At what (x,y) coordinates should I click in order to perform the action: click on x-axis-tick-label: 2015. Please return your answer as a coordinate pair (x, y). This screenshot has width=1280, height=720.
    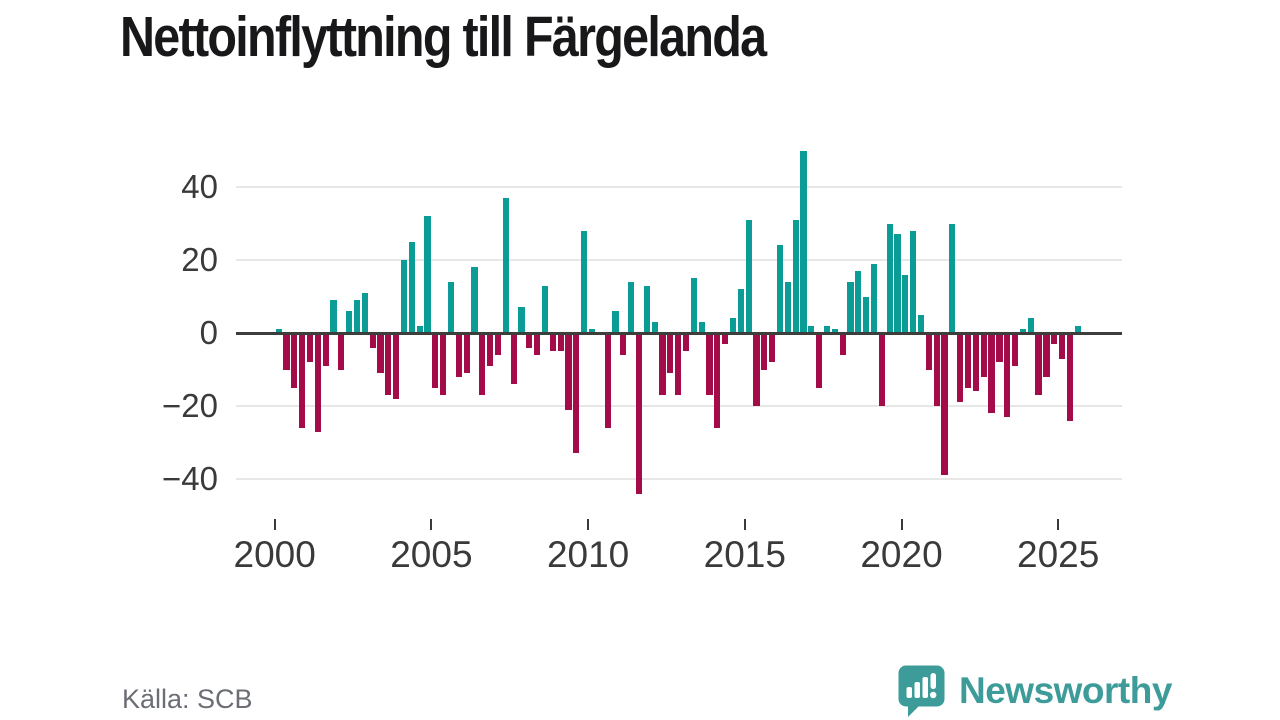
    Looking at the image, I should click on (744, 554).